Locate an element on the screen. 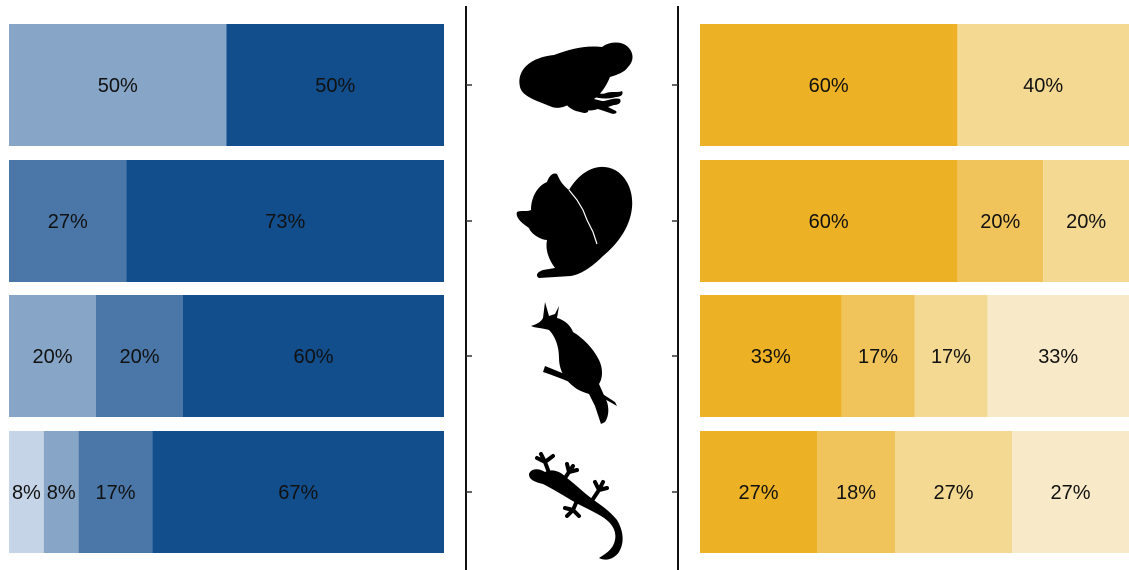  left-bar-frog-label-2: 50% is located at coordinates (335, 86).